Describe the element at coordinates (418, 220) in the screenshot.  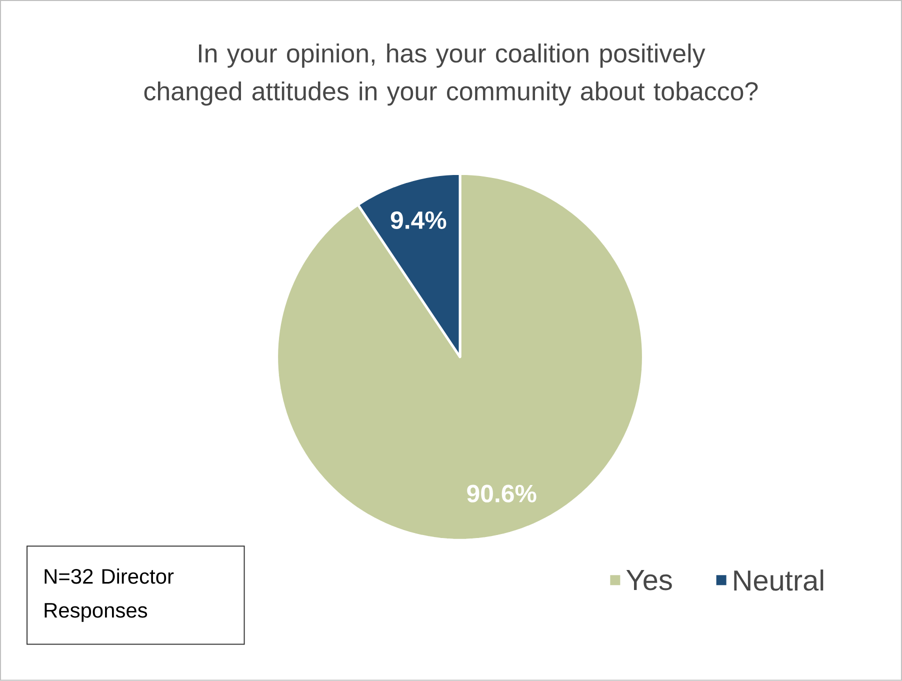
I see `data-label: 9.4%` at that location.